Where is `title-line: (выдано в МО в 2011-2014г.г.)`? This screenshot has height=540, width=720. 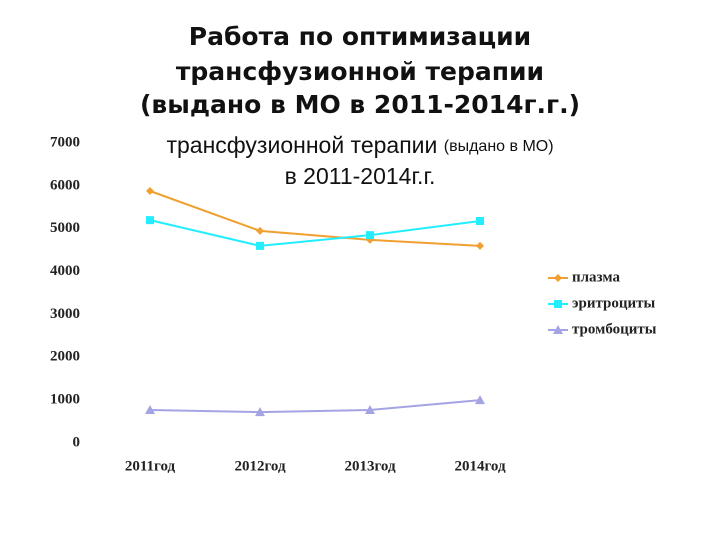 title-line: (выдано в МО в 2011-2014г.г.) is located at coordinates (360, 104).